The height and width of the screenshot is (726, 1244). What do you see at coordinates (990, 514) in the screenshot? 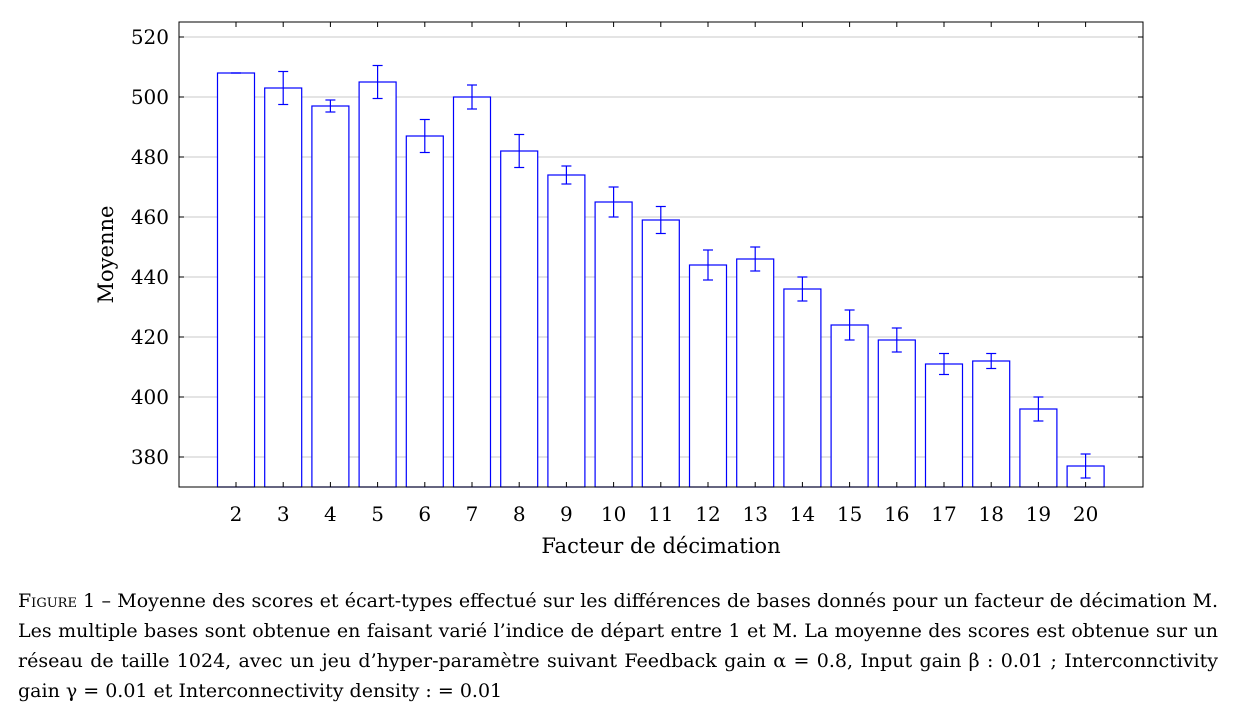
I see `x-tick-label: 18` at bounding box center [990, 514].